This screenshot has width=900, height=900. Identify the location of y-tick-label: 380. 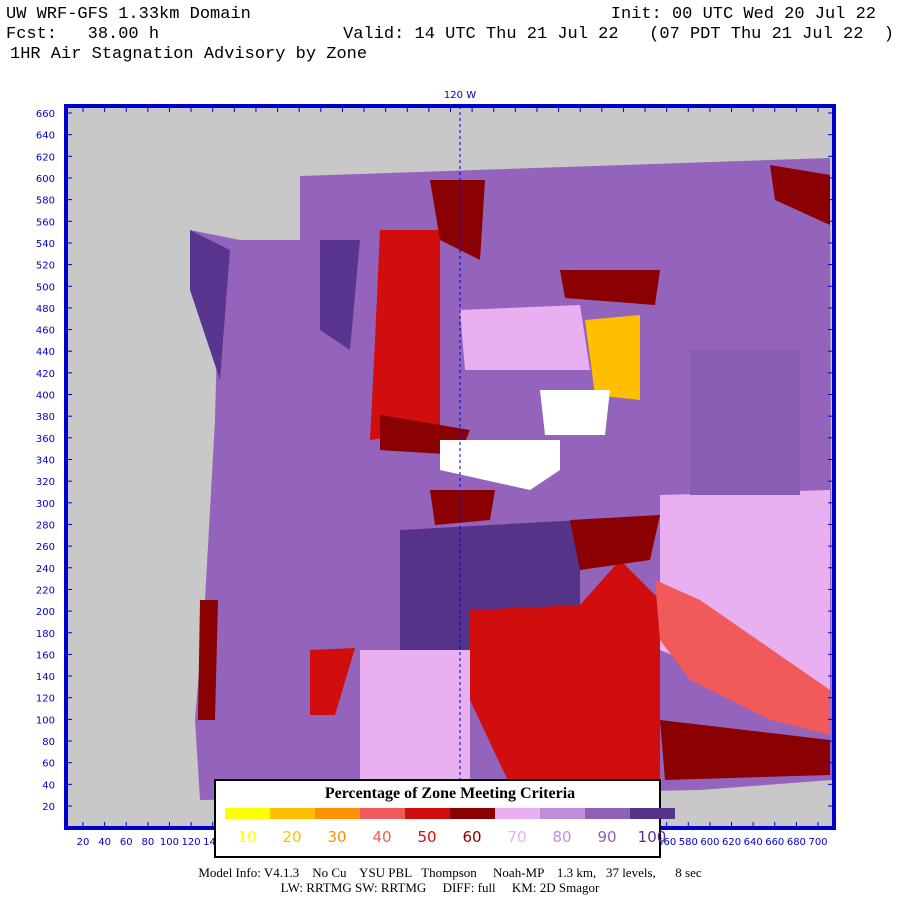
(45, 417).